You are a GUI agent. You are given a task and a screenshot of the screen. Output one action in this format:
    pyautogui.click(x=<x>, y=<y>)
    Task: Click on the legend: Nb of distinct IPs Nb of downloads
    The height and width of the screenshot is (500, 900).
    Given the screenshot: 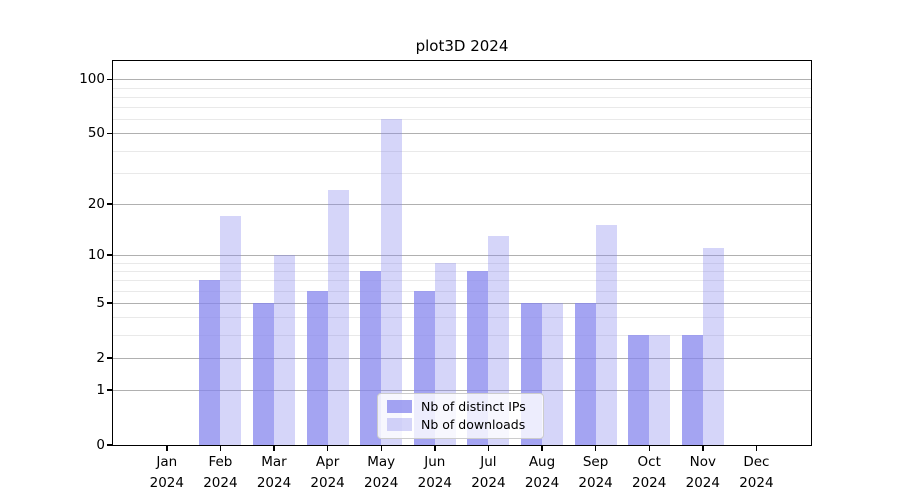 What is the action you would take?
    pyautogui.click(x=460, y=415)
    